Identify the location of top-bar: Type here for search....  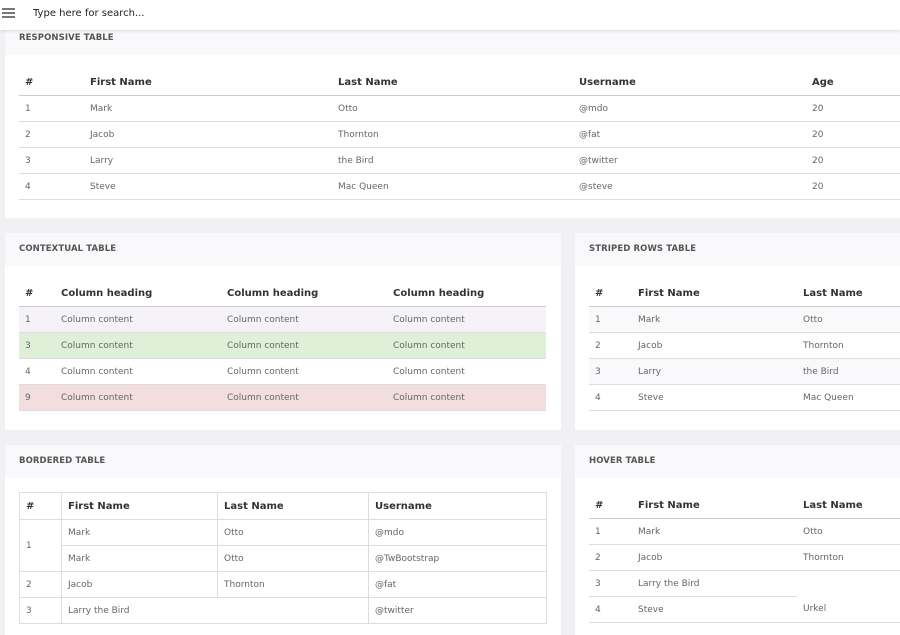
(450, 15).